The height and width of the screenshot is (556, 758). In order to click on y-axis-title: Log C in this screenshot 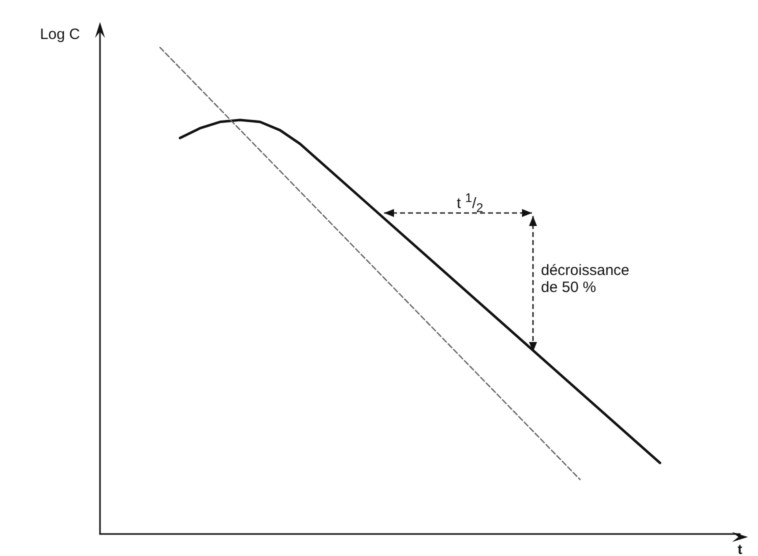, I will do `click(60, 34)`.